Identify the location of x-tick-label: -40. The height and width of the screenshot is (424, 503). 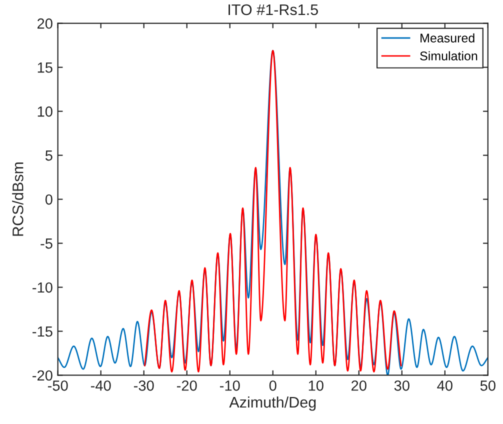
(100, 385).